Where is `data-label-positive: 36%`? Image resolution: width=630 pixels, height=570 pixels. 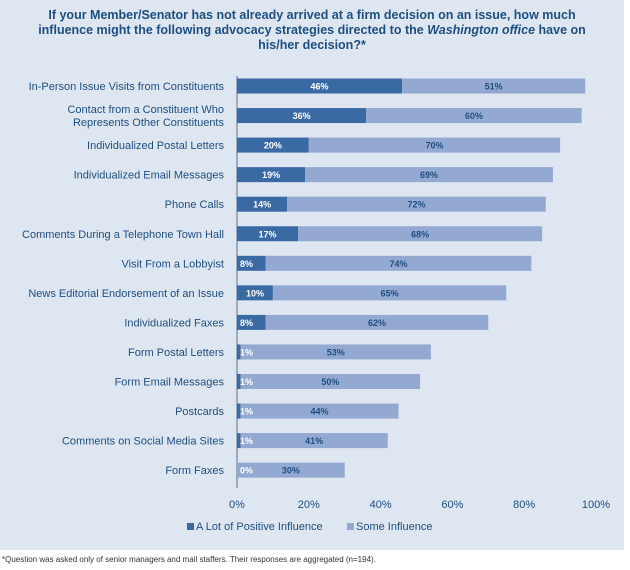
data-label-positive: 36% is located at coordinates (302, 116).